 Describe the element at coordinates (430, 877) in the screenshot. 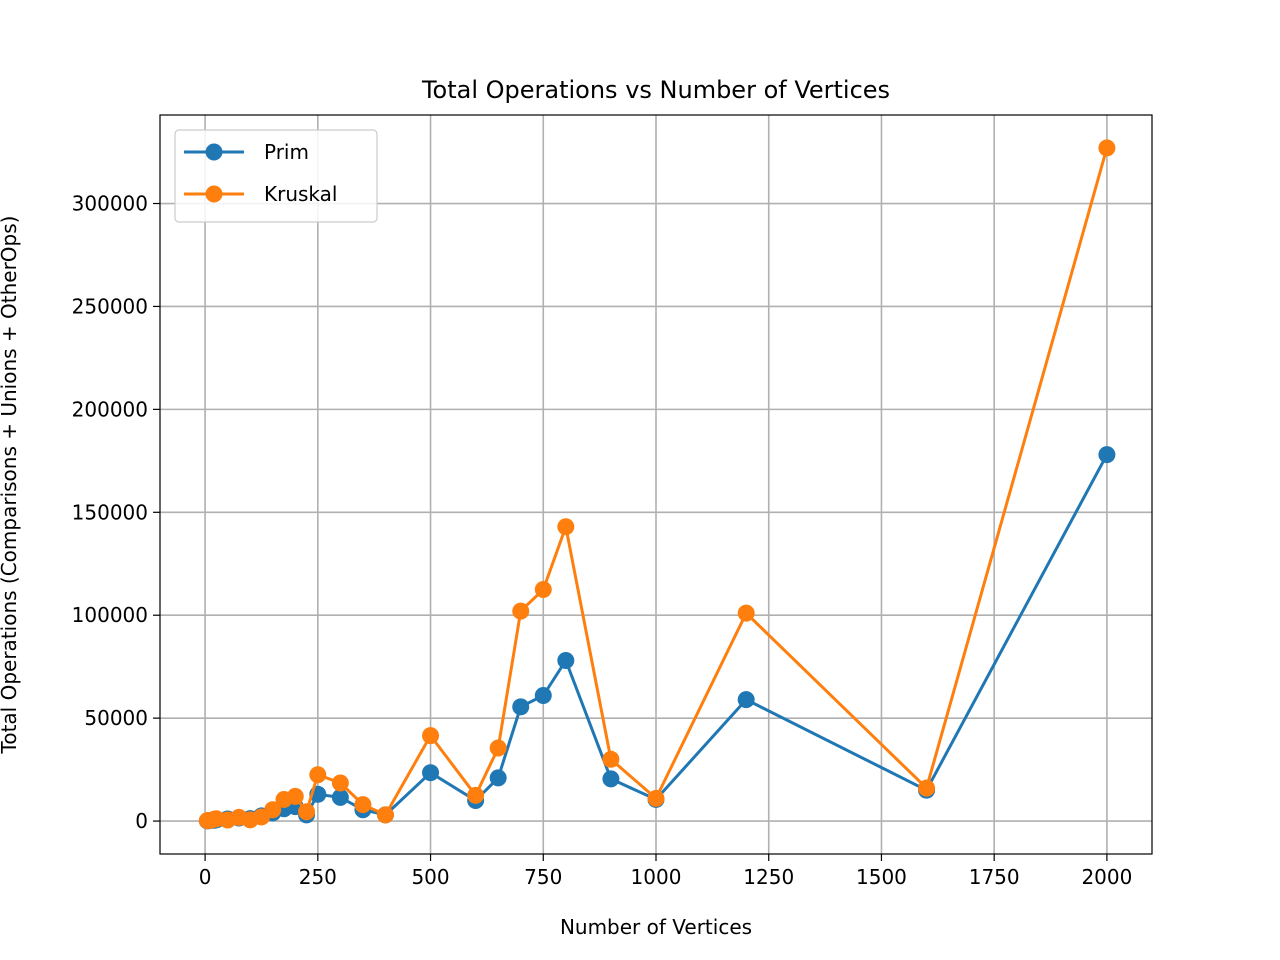

I see `x-tick-label: 500` at that location.